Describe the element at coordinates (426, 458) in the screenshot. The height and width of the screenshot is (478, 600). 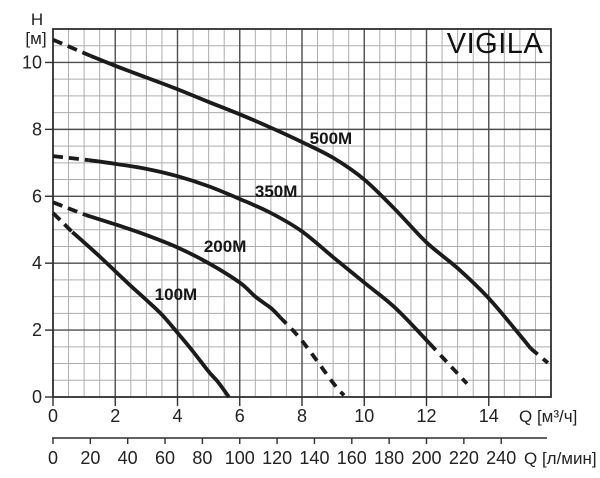
I see `lmin-tick-label: 200` at that location.